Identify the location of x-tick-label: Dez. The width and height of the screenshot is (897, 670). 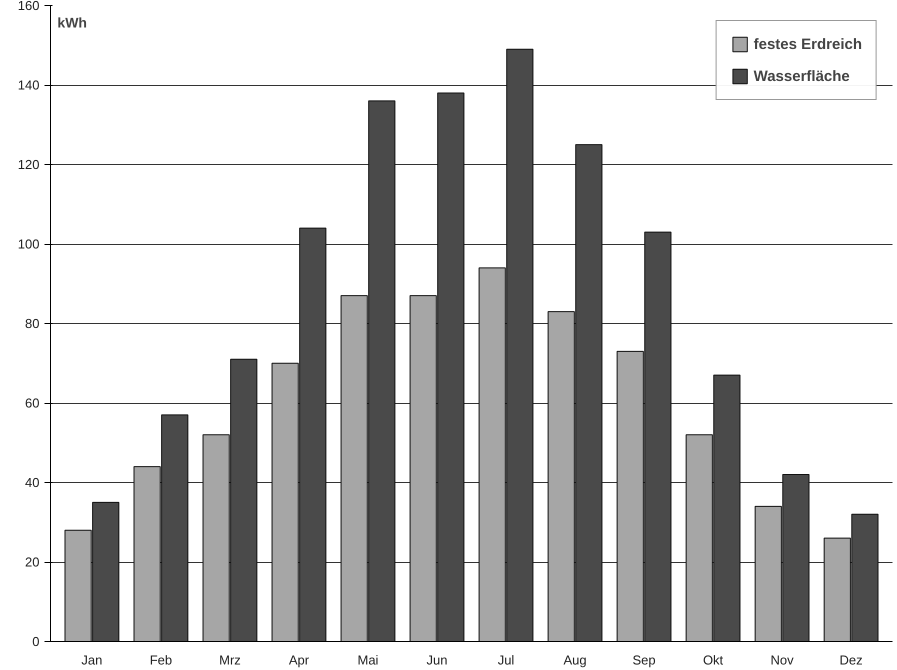
(851, 660).